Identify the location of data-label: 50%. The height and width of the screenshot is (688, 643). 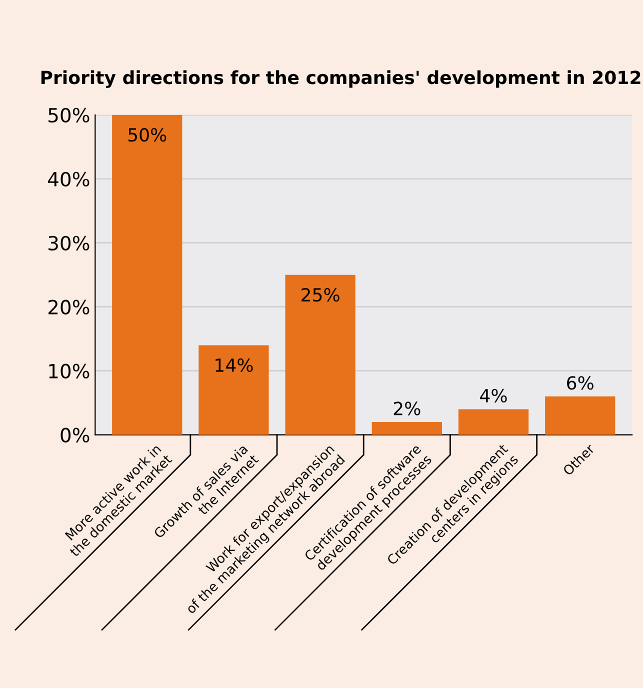
(147, 135).